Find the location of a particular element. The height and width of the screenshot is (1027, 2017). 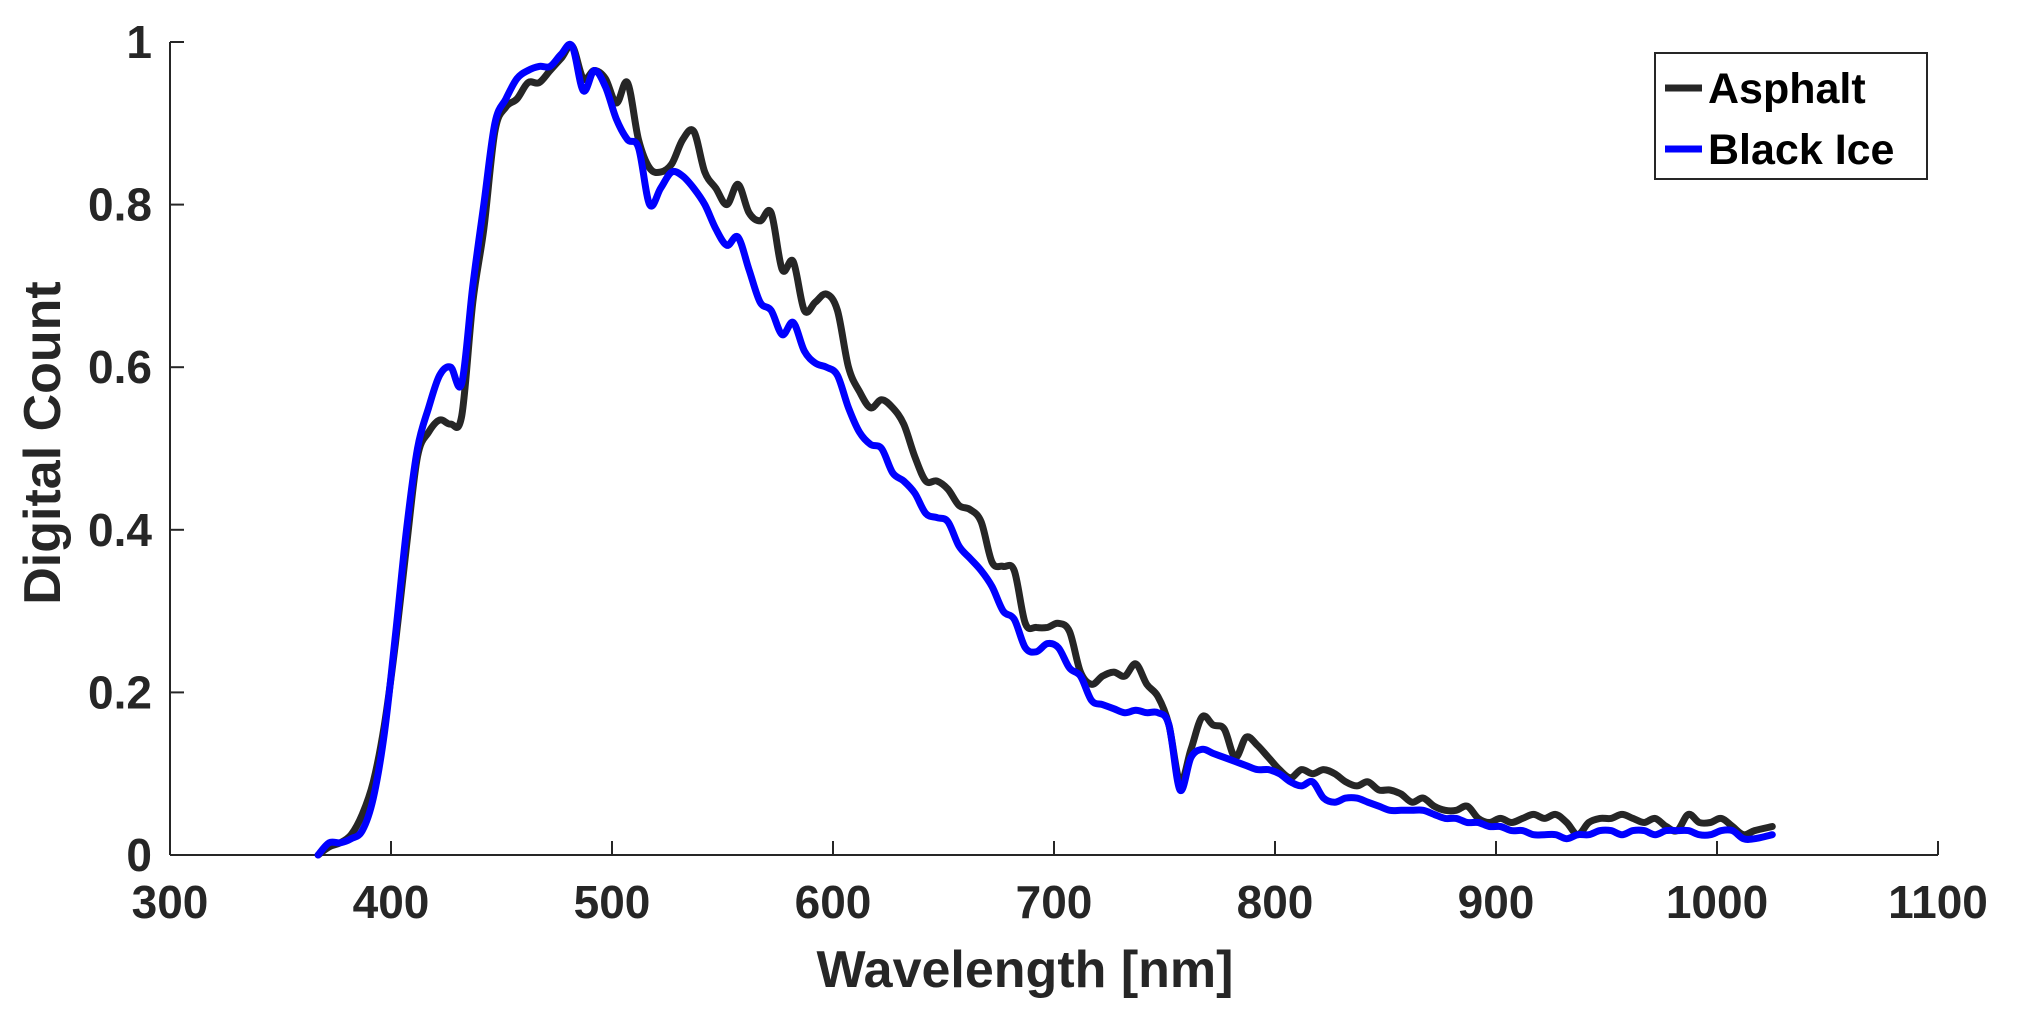

y-tick-label: 0.6 is located at coordinates (120, 367).